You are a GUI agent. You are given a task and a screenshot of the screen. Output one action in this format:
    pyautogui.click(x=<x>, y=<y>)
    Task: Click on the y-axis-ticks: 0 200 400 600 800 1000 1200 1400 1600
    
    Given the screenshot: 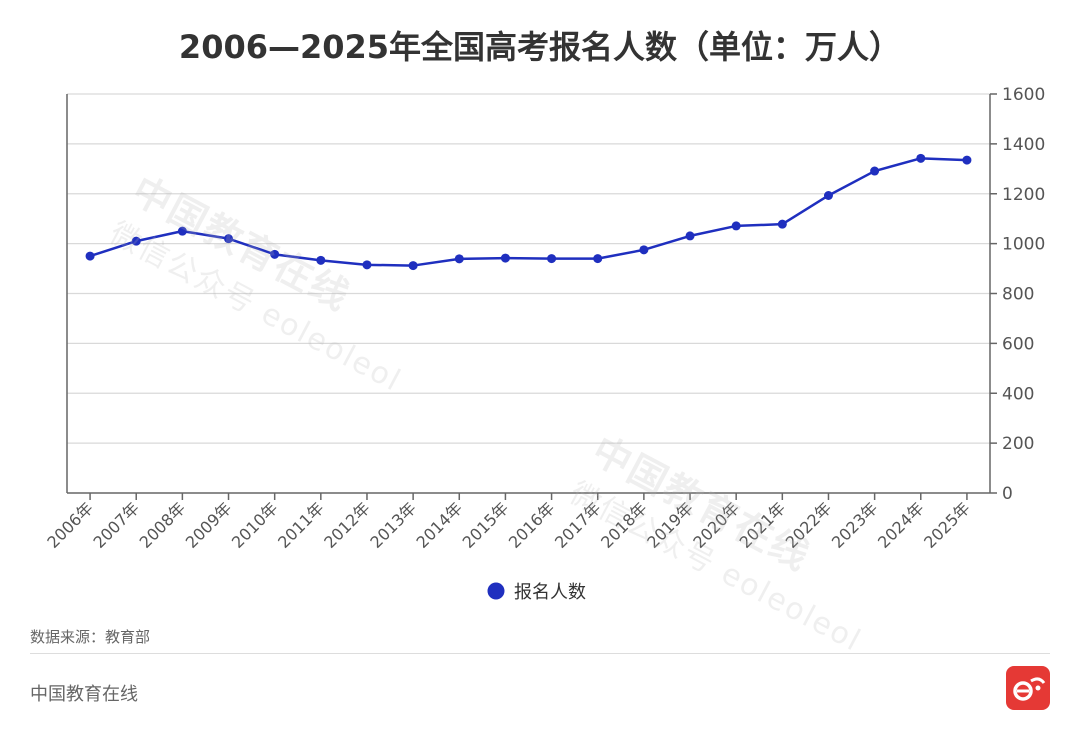 What is the action you would take?
    pyautogui.click(x=1017, y=294)
    